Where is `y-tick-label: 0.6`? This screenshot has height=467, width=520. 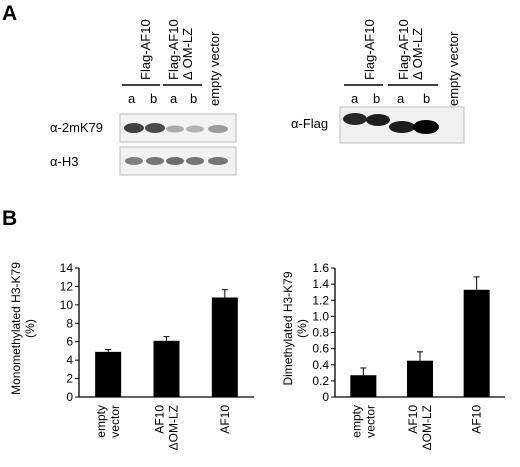
y-tick-label: 0.6 is located at coordinates (320, 349).